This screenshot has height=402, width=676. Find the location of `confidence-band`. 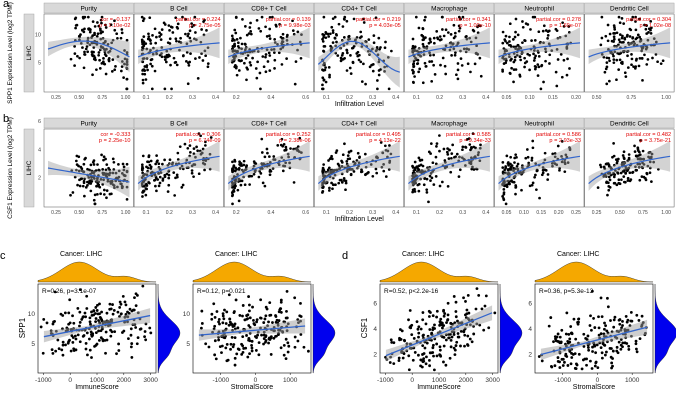

confidence-band is located at coordinates (449, 165).